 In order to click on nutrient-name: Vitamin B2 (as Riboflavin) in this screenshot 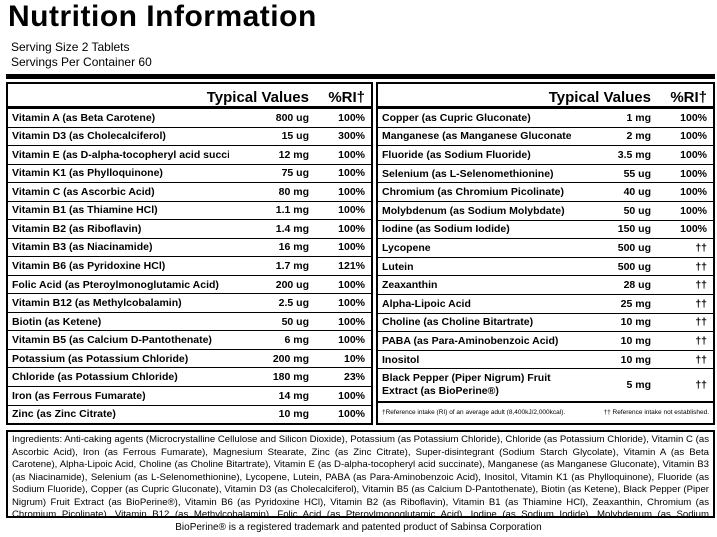, I will do `click(77, 228)`.